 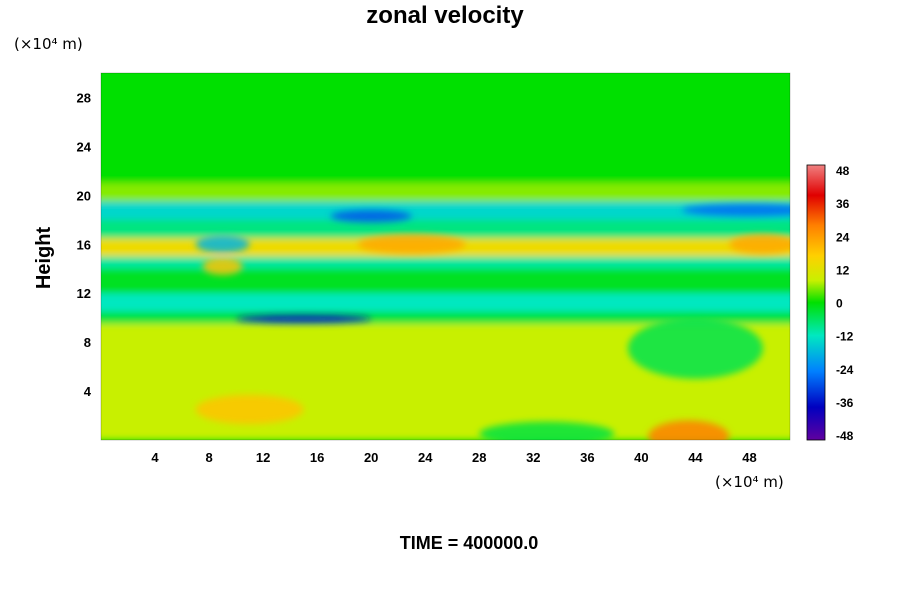 What do you see at coordinates (843, 270) in the screenshot?
I see `colorbar-tick-label: 12` at bounding box center [843, 270].